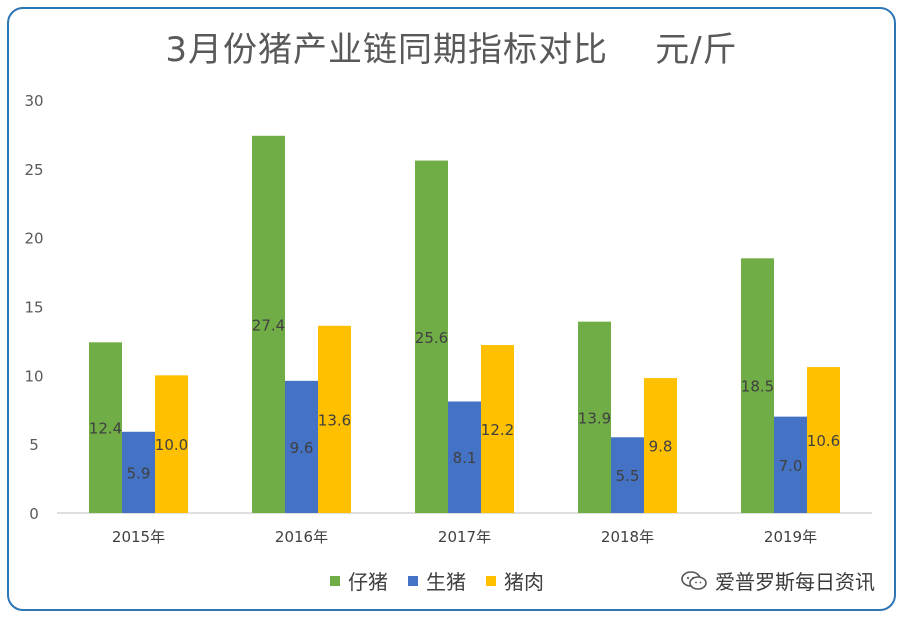 This screenshot has height=619, width=903. Describe the element at coordinates (524, 582) in the screenshot. I see `legend-label-pork: 猪肉` at that location.